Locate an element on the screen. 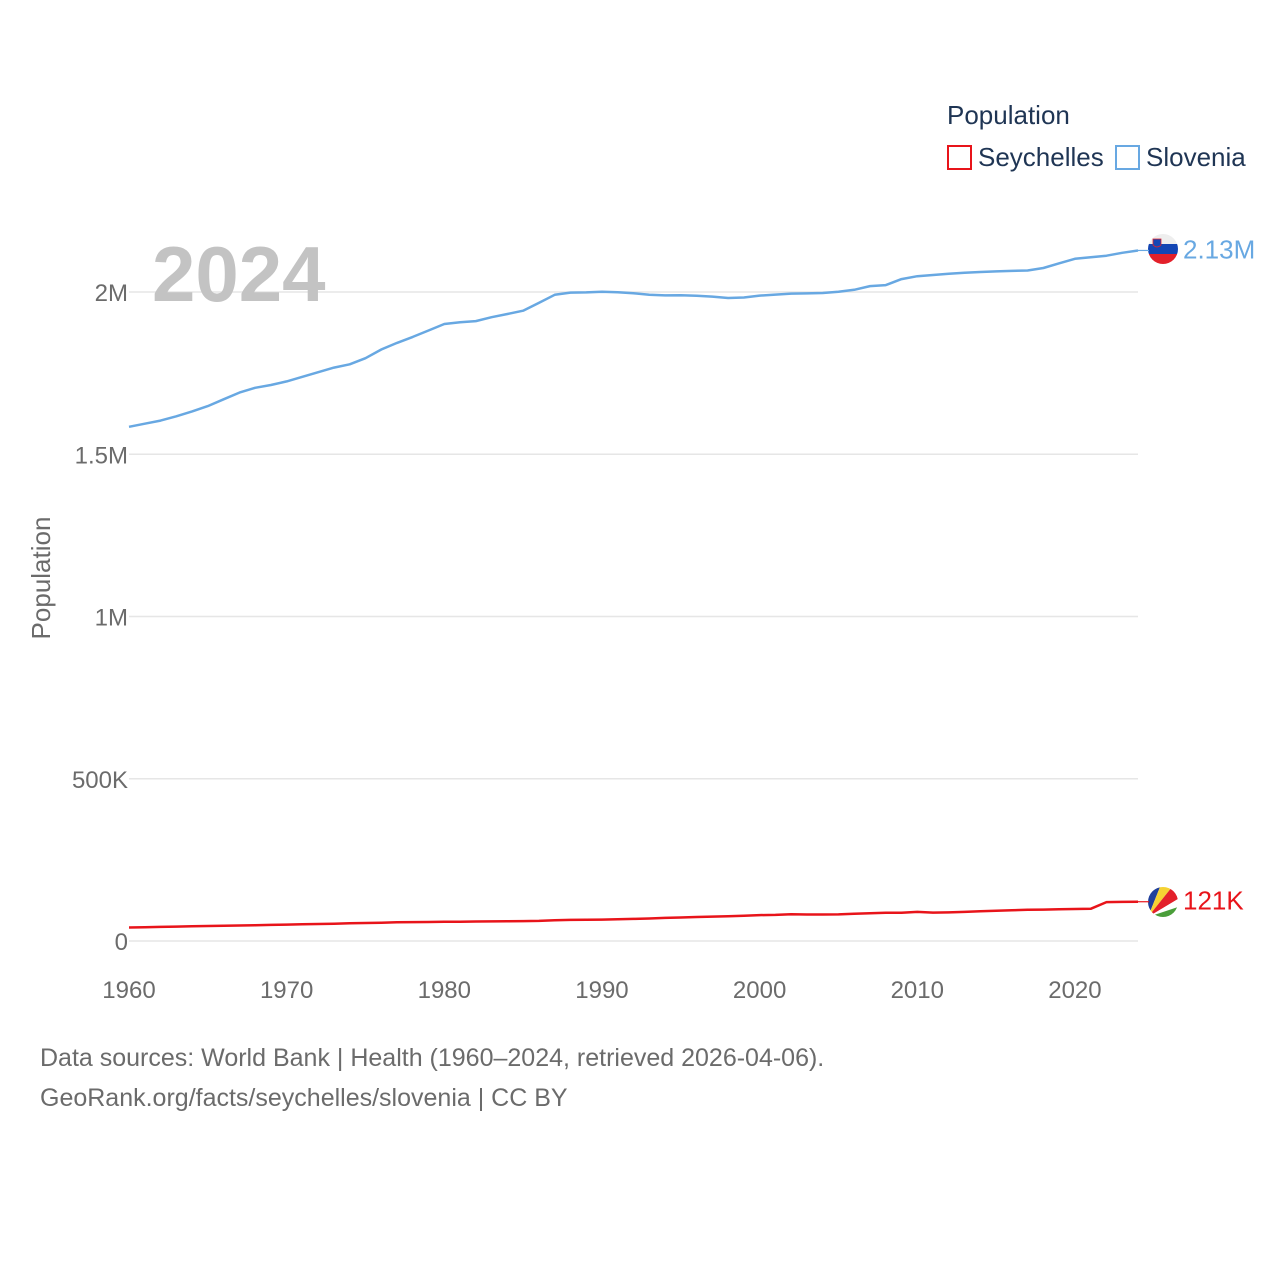 The height and width of the screenshot is (1280, 1280). y-tick-label: 1.5M is located at coordinates (101, 455).